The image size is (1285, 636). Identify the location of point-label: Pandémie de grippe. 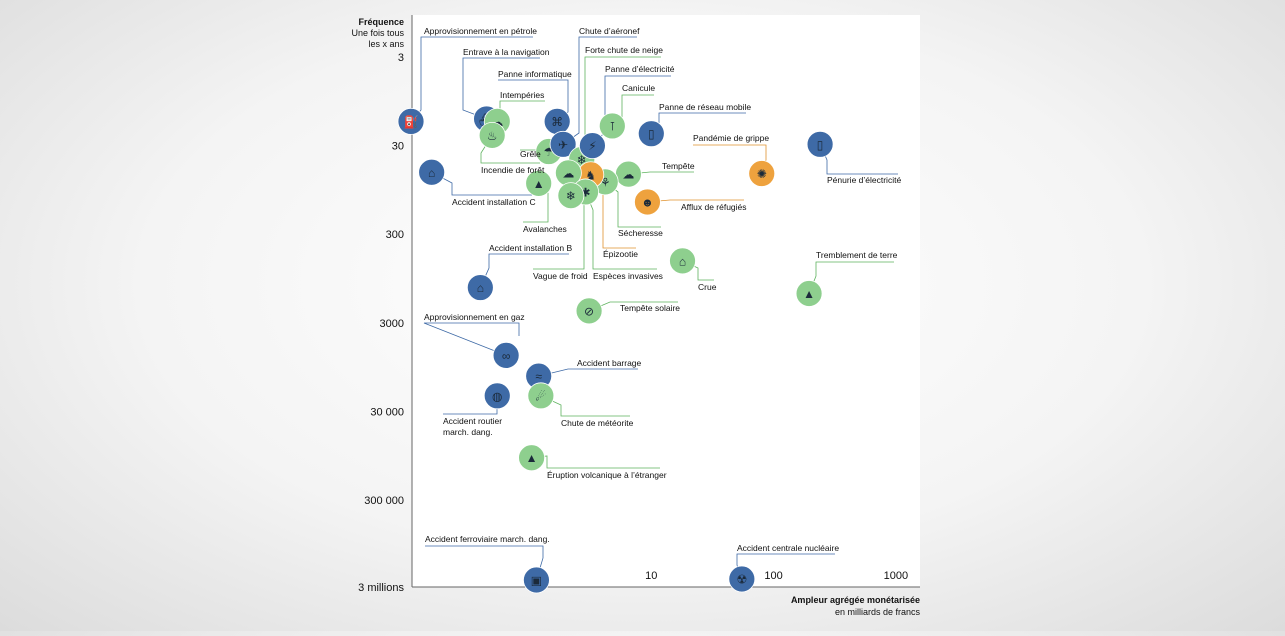
(731, 138).